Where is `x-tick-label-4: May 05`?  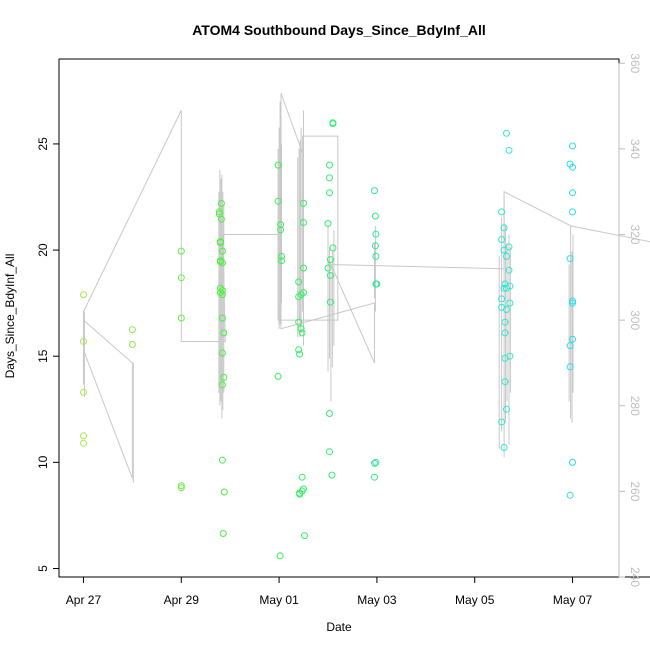
x-tick-label-4: May 05 is located at coordinates (475, 600).